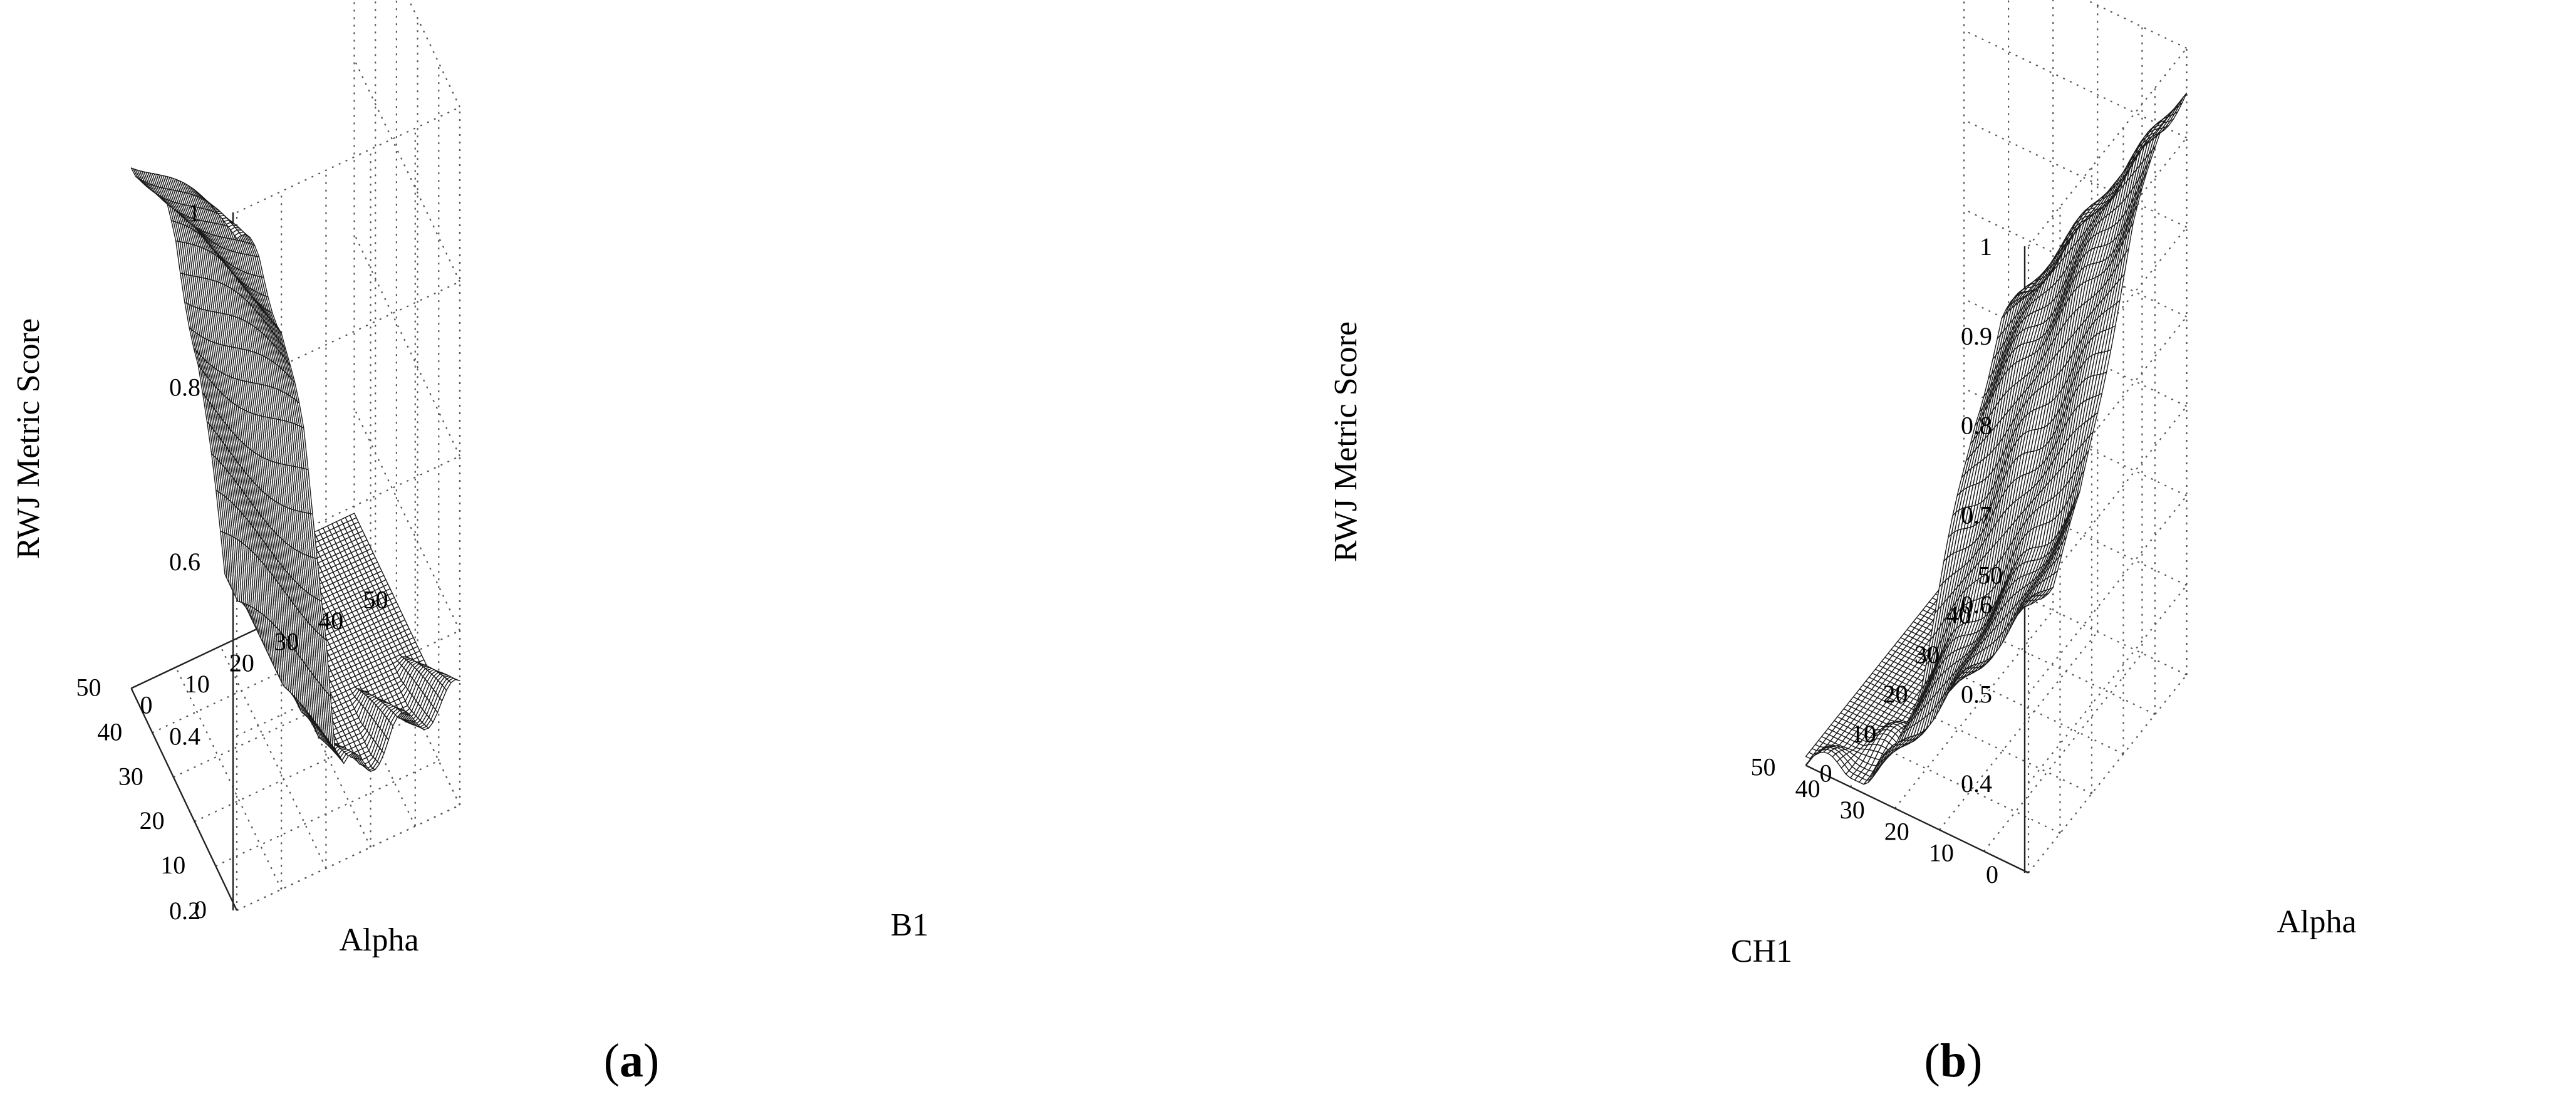 This screenshot has width=2576, height=1094. I want to click on panel-label-a-open: (, so click(612, 1060).